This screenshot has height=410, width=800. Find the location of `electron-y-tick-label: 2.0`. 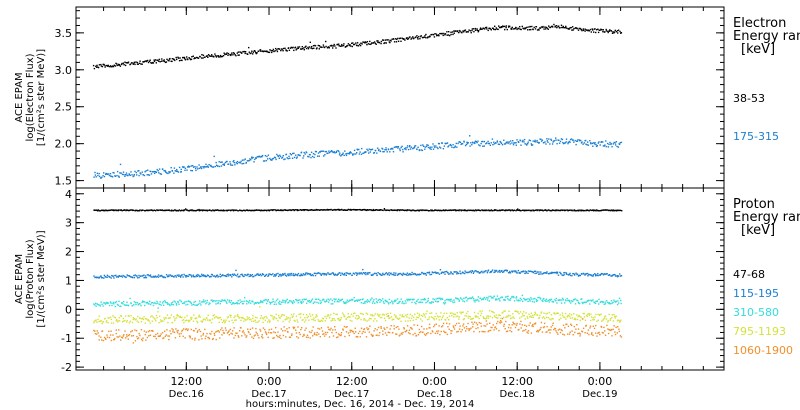

electron-y-tick-label: 2.0 is located at coordinates (64, 144).